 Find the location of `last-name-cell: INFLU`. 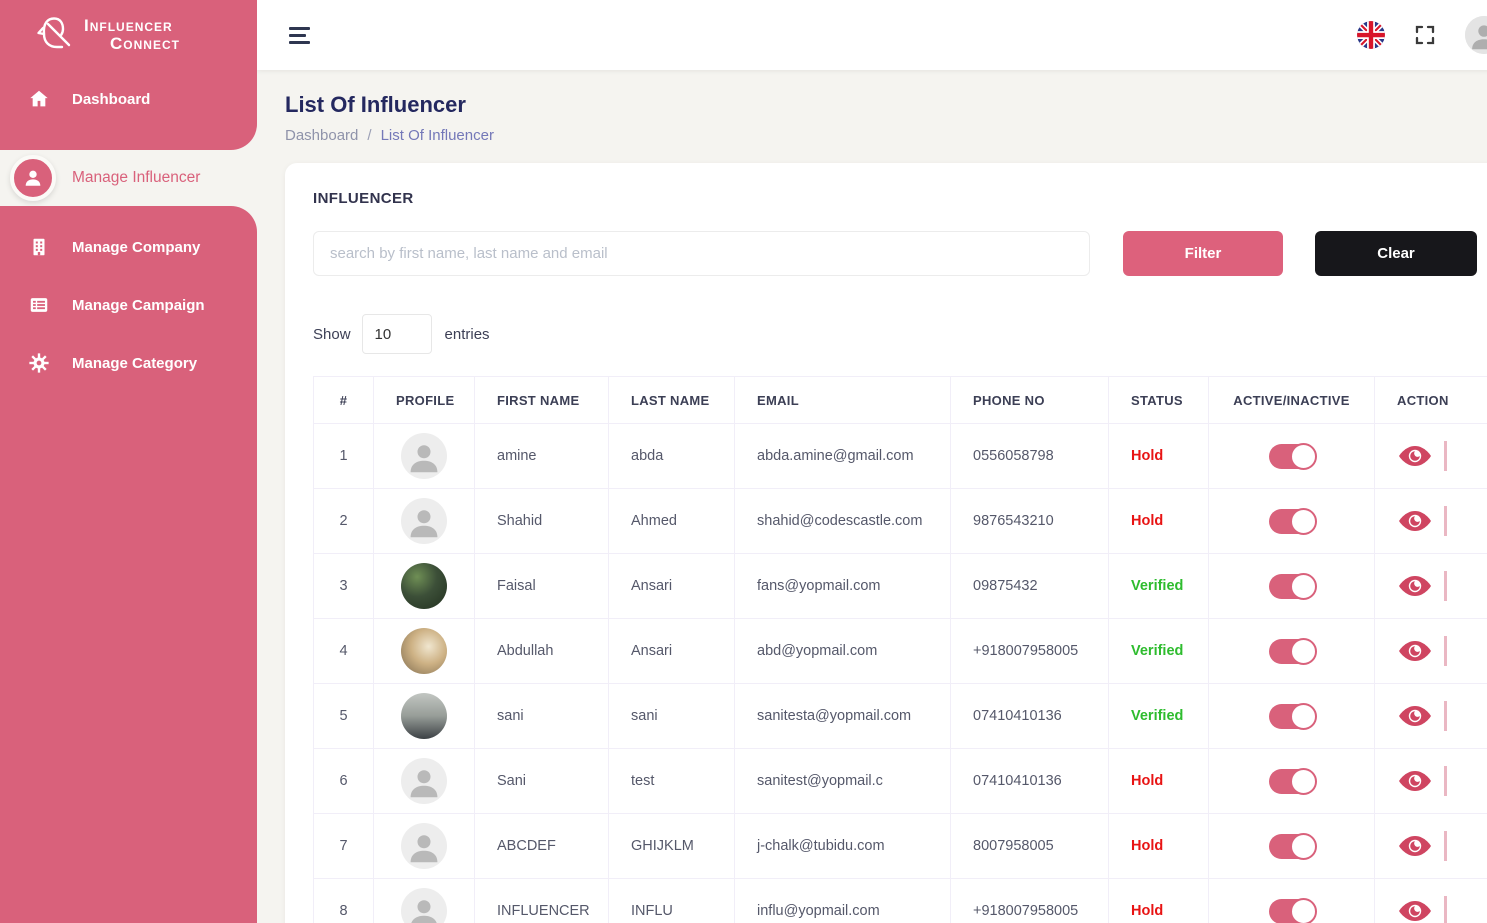

last-name-cell: INFLU is located at coordinates (671, 900).